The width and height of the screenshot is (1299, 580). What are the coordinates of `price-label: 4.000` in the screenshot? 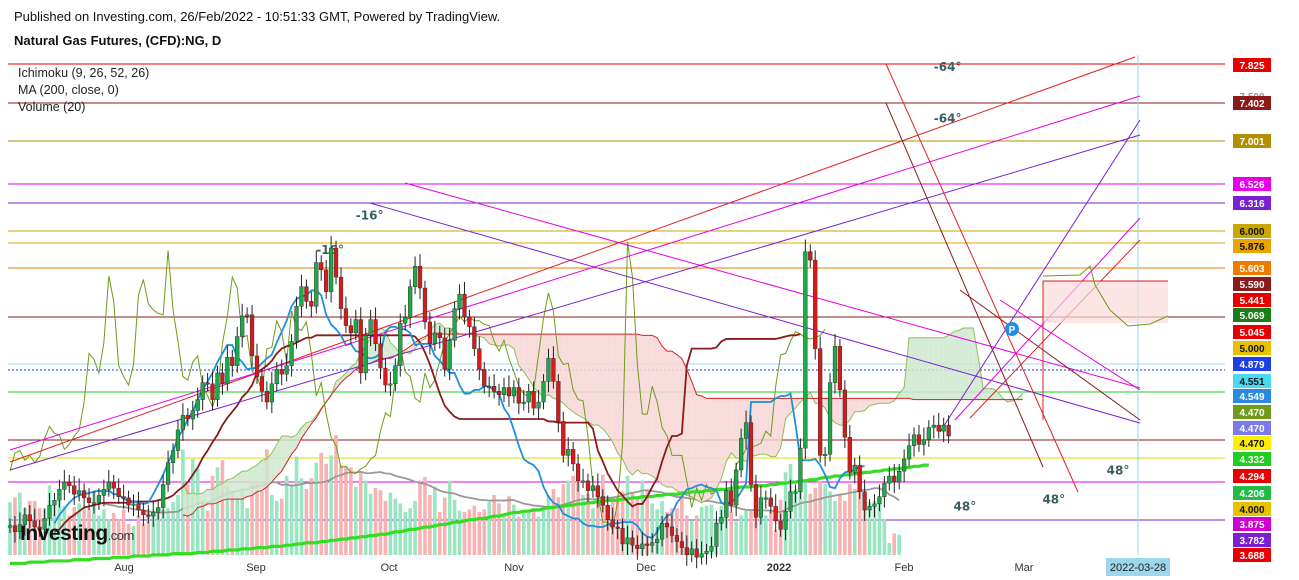 It's located at (1251, 510).